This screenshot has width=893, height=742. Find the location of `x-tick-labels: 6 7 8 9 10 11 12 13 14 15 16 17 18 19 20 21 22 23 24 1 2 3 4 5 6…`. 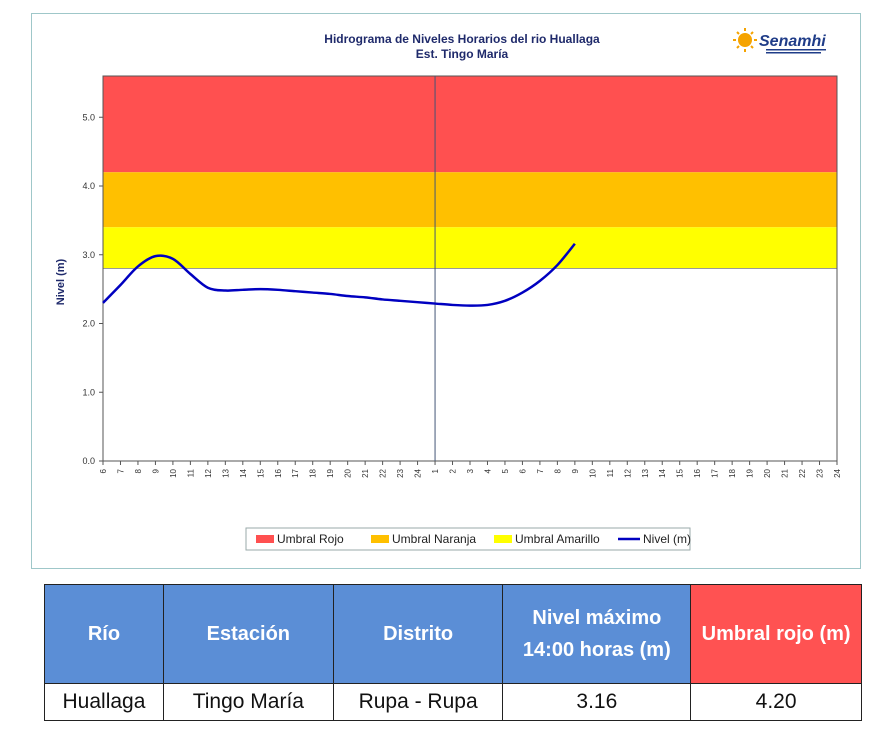

x-tick-labels: 6 7 8 9 10 11 12 13 14 15 16 17 18 19 20 21 22 23 24 1 2 3 4 5 6… is located at coordinates (470, 469).